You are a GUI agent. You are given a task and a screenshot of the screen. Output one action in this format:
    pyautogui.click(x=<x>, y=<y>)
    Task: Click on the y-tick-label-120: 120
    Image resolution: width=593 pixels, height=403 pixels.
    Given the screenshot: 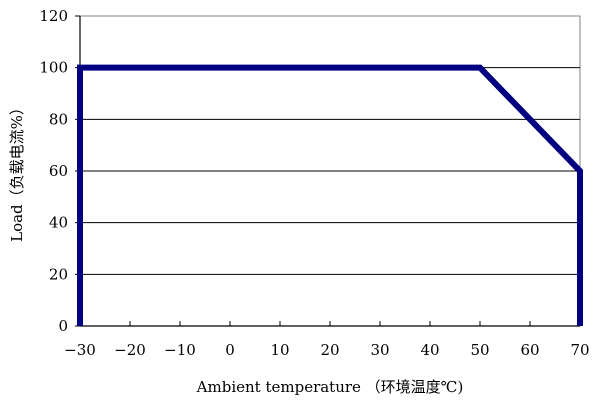 What is the action you would take?
    pyautogui.click(x=53, y=16)
    